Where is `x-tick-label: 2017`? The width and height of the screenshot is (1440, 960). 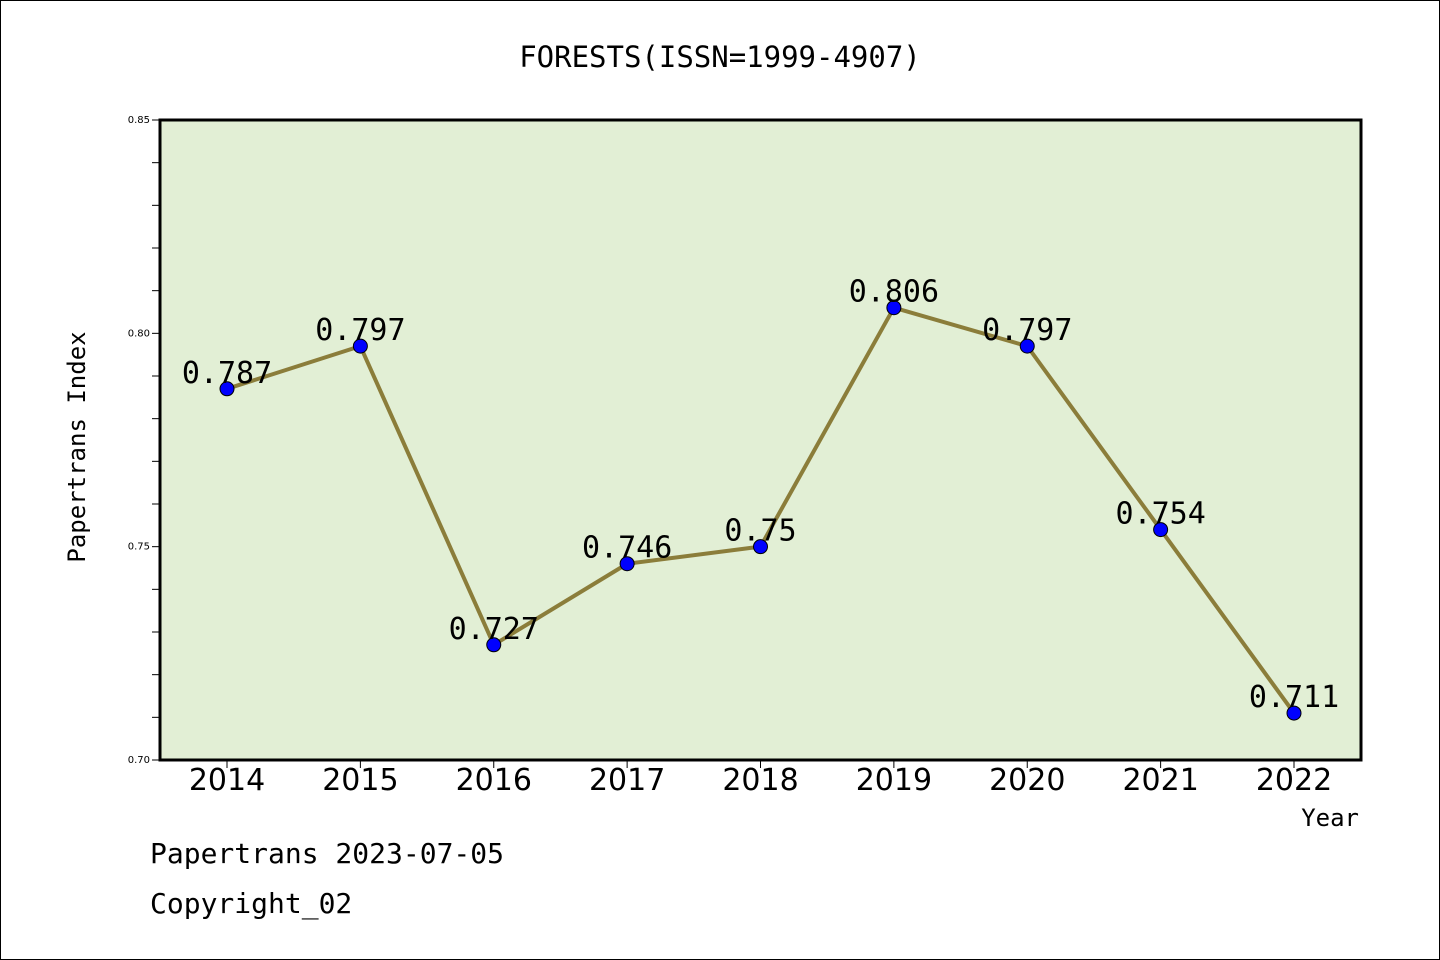 x-tick-label: 2017 is located at coordinates (627, 780).